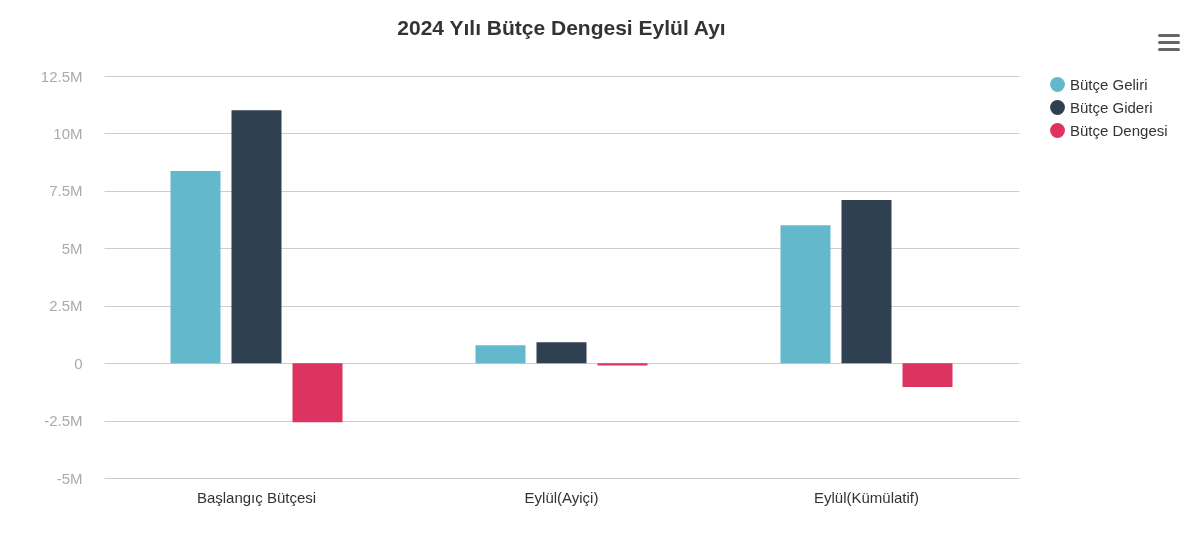 Image resolution: width=1200 pixels, height=550 pixels. What do you see at coordinates (78, 363) in the screenshot?
I see `y-tick-label: 0` at bounding box center [78, 363].